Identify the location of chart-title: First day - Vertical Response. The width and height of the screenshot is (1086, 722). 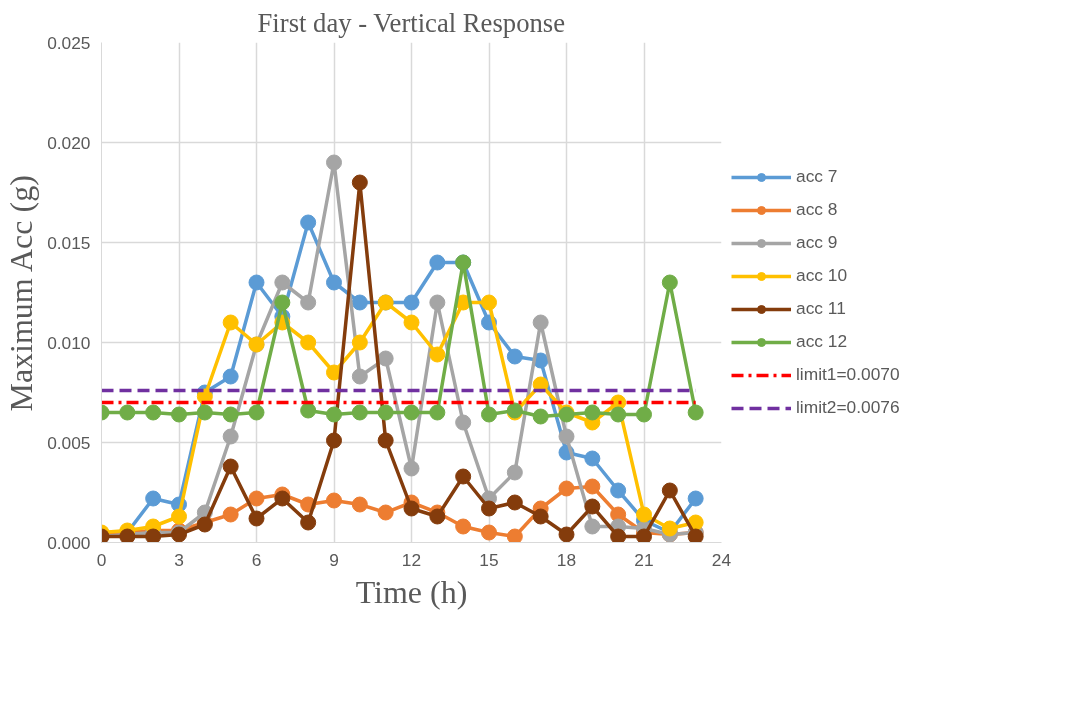
(411, 22).